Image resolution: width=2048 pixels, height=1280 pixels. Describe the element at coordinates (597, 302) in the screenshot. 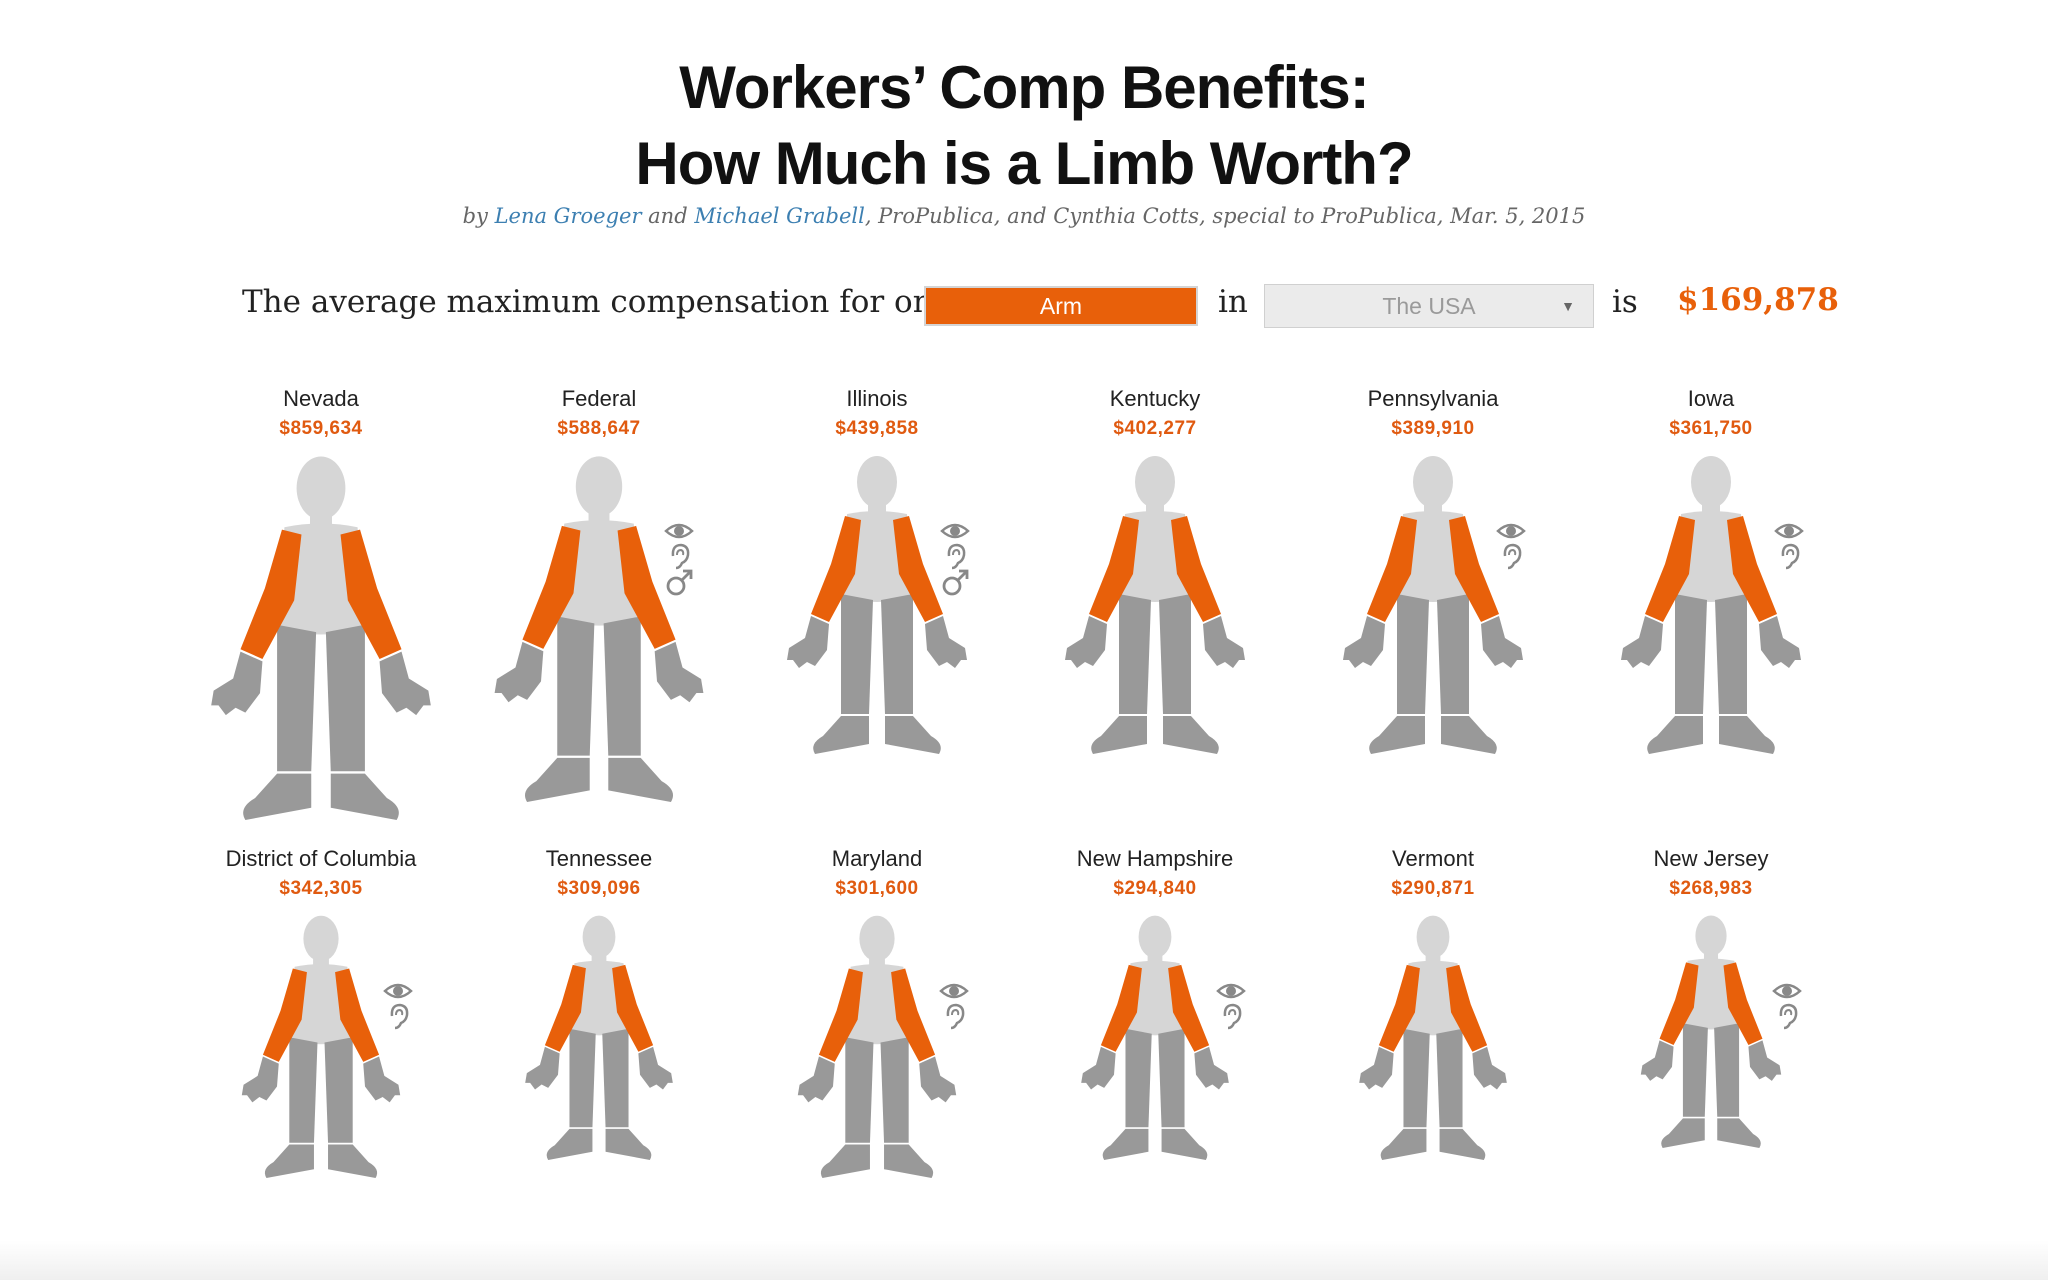

I see `sentence-lead: The average maximum compensation for one` at that location.